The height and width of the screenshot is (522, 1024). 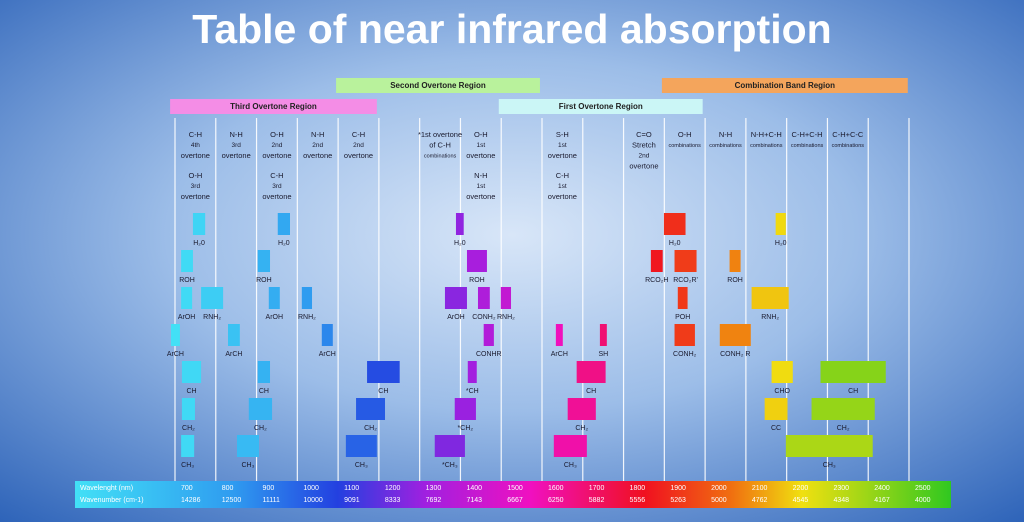 What do you see at coordinates (719, 488) in the screenshot?
I see `x-tick-label: 2000` at bounding box center [719, 488].